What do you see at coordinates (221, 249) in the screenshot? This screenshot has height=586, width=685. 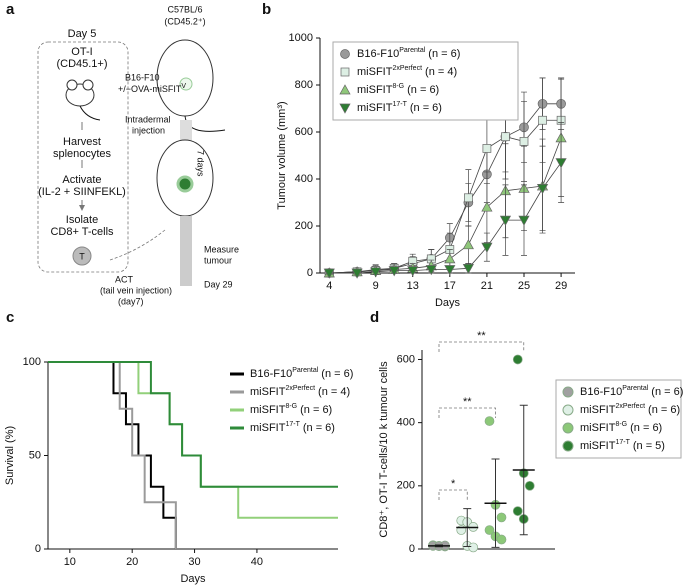 I see `label: Measure` at bounding box center [221, 249].